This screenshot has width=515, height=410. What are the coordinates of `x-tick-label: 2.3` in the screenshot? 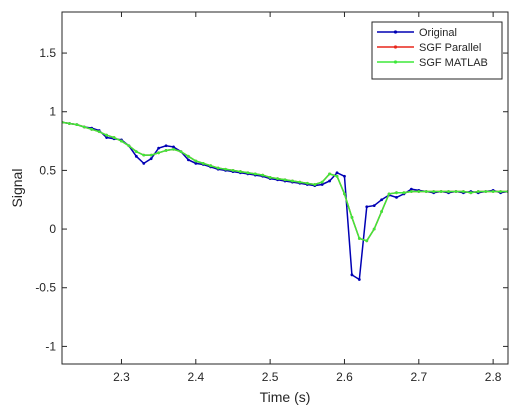 It's located at (121, 377).